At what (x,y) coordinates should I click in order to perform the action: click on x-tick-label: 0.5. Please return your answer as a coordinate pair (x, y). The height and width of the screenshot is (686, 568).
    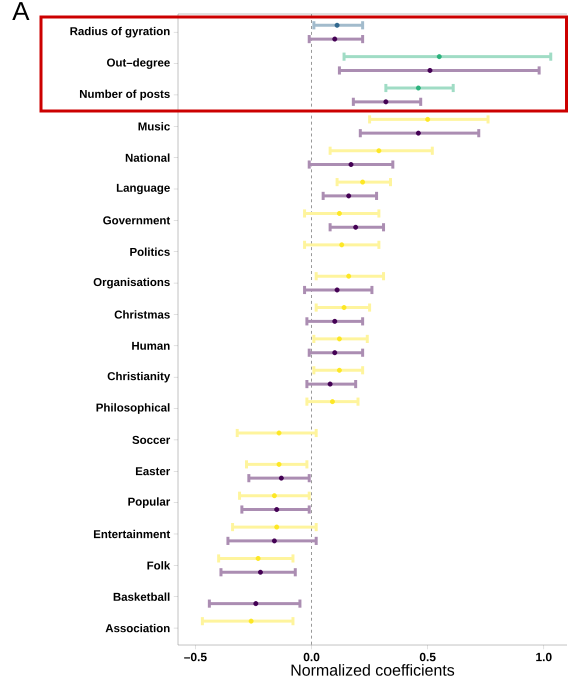
    Looking at the image, I should click on (428, 657).